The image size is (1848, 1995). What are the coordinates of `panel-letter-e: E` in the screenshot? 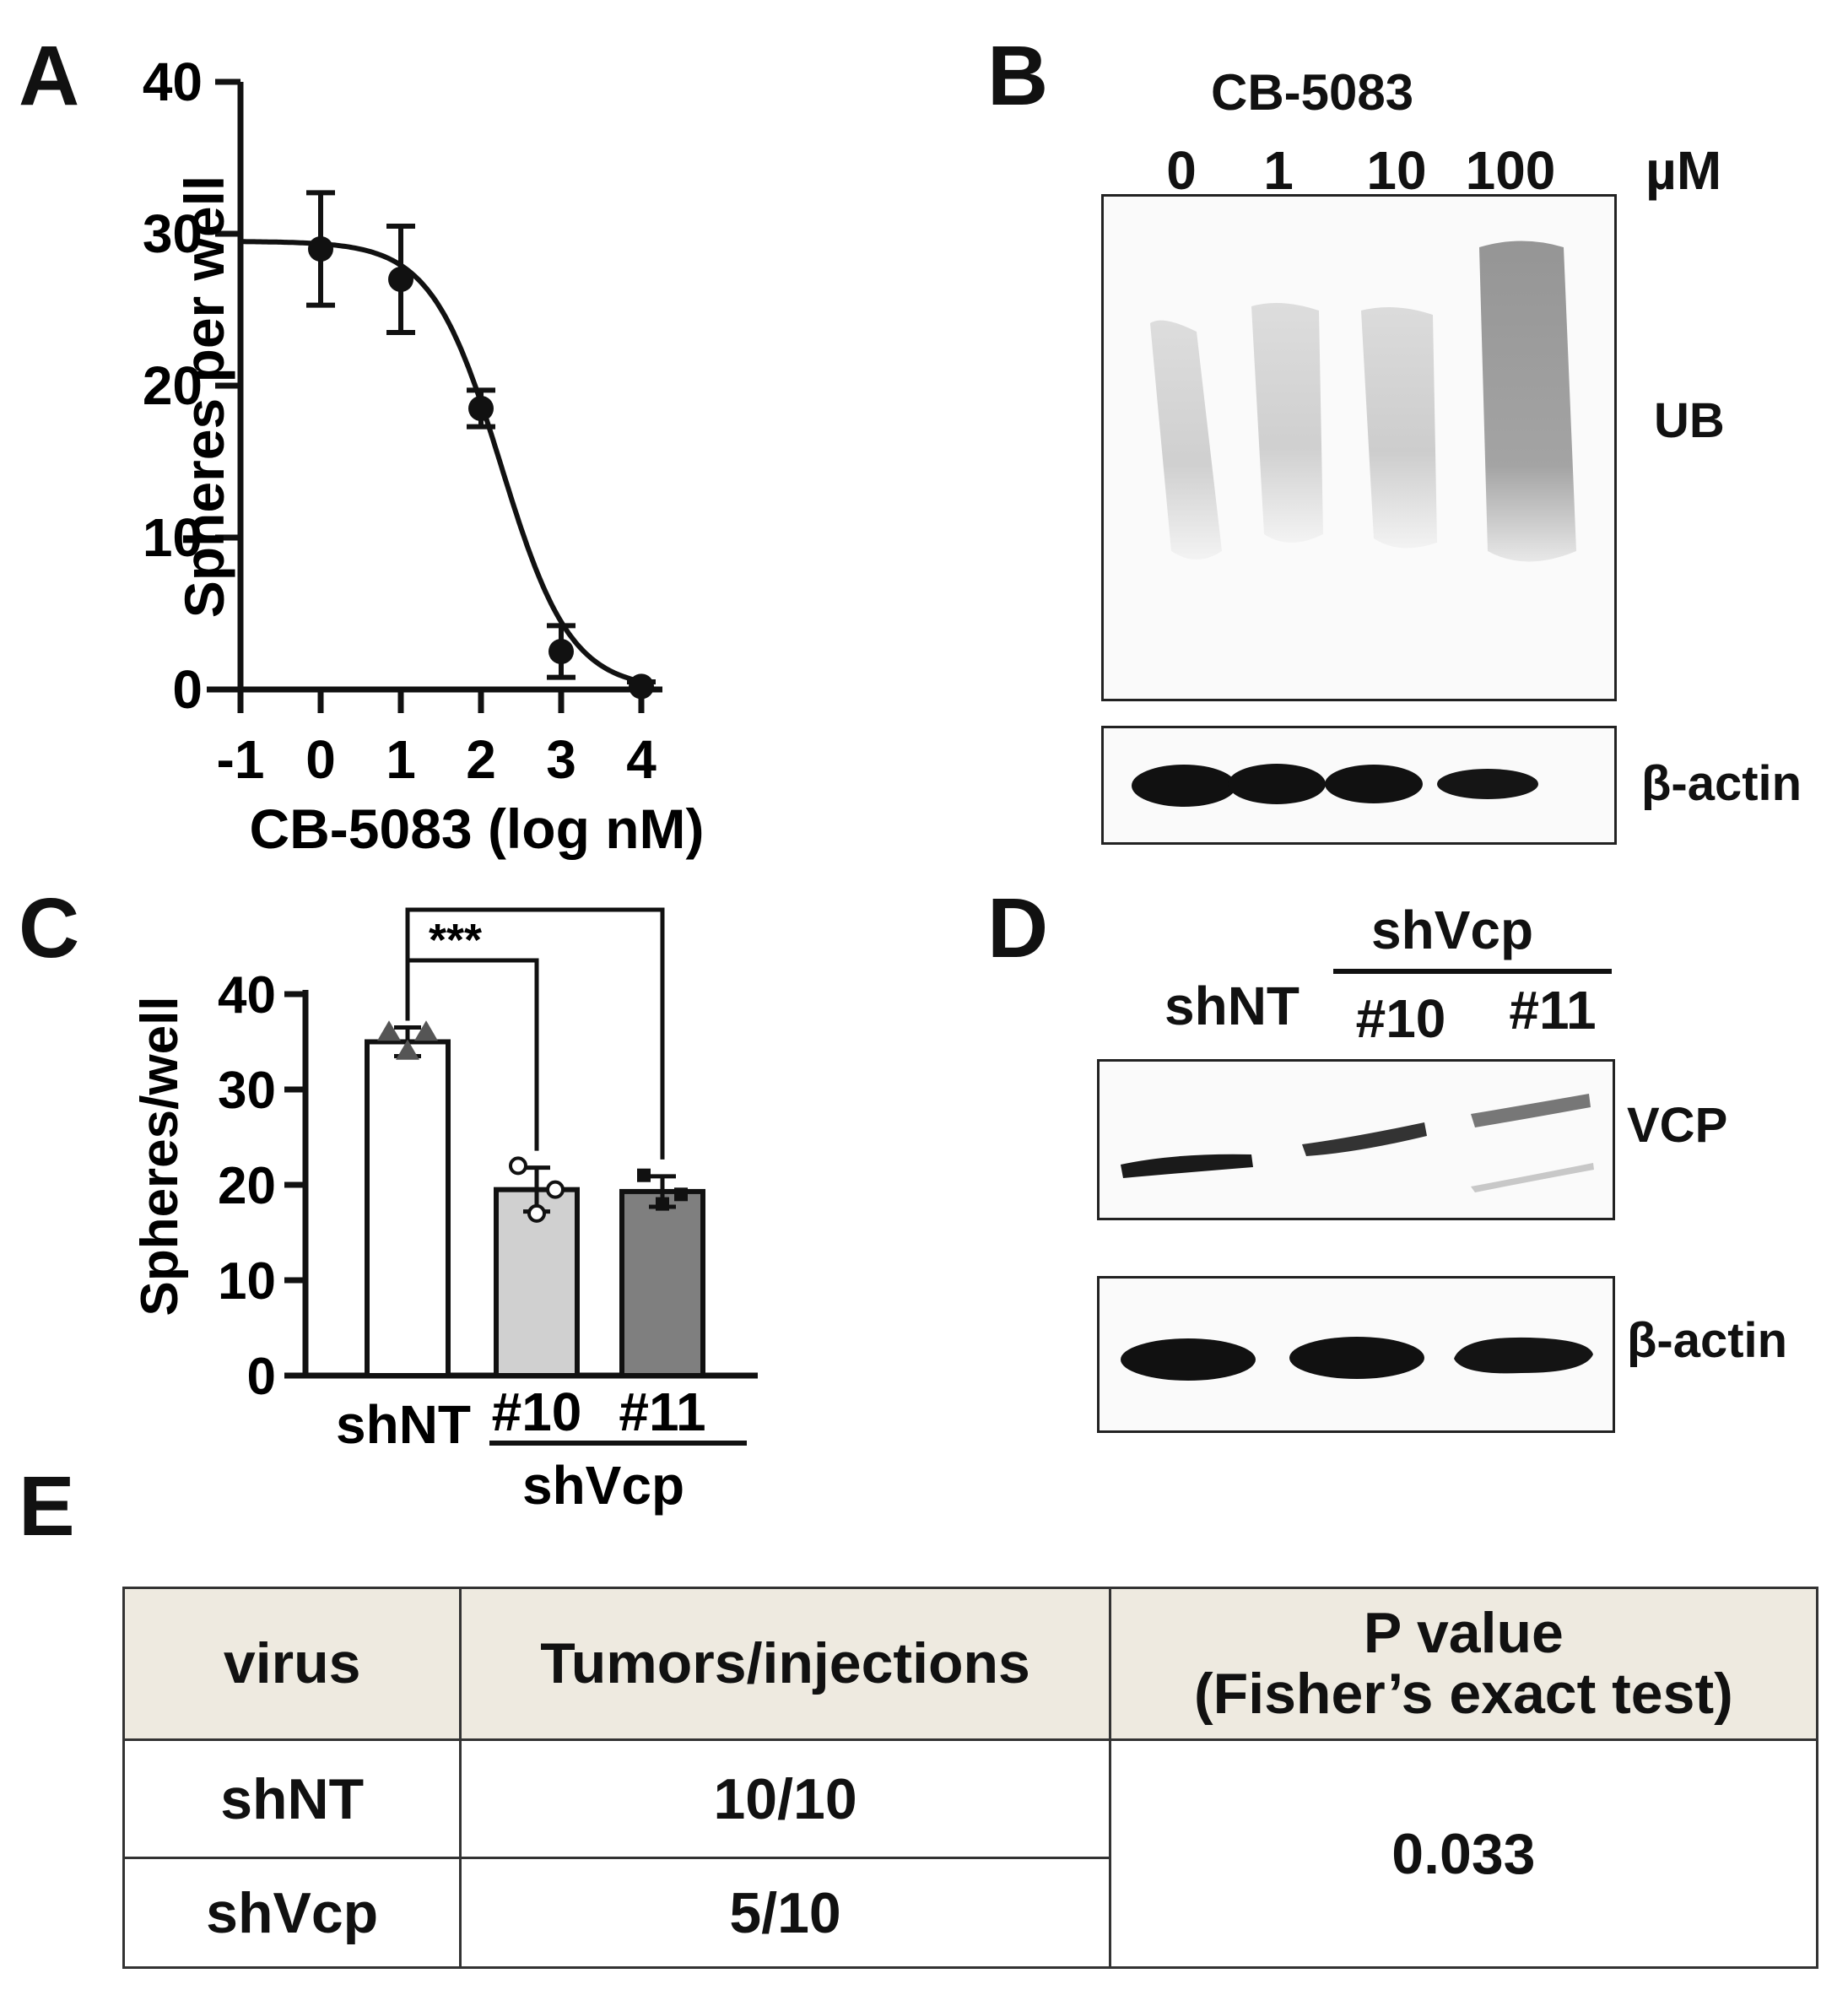 It's located at (47, 1507).